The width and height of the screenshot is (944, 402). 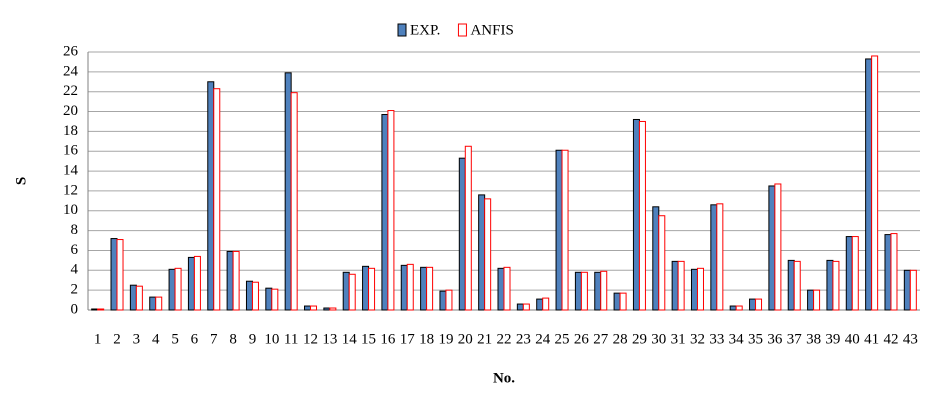 I want to click on x-tick-label: 10, so click(x=271, y=339).